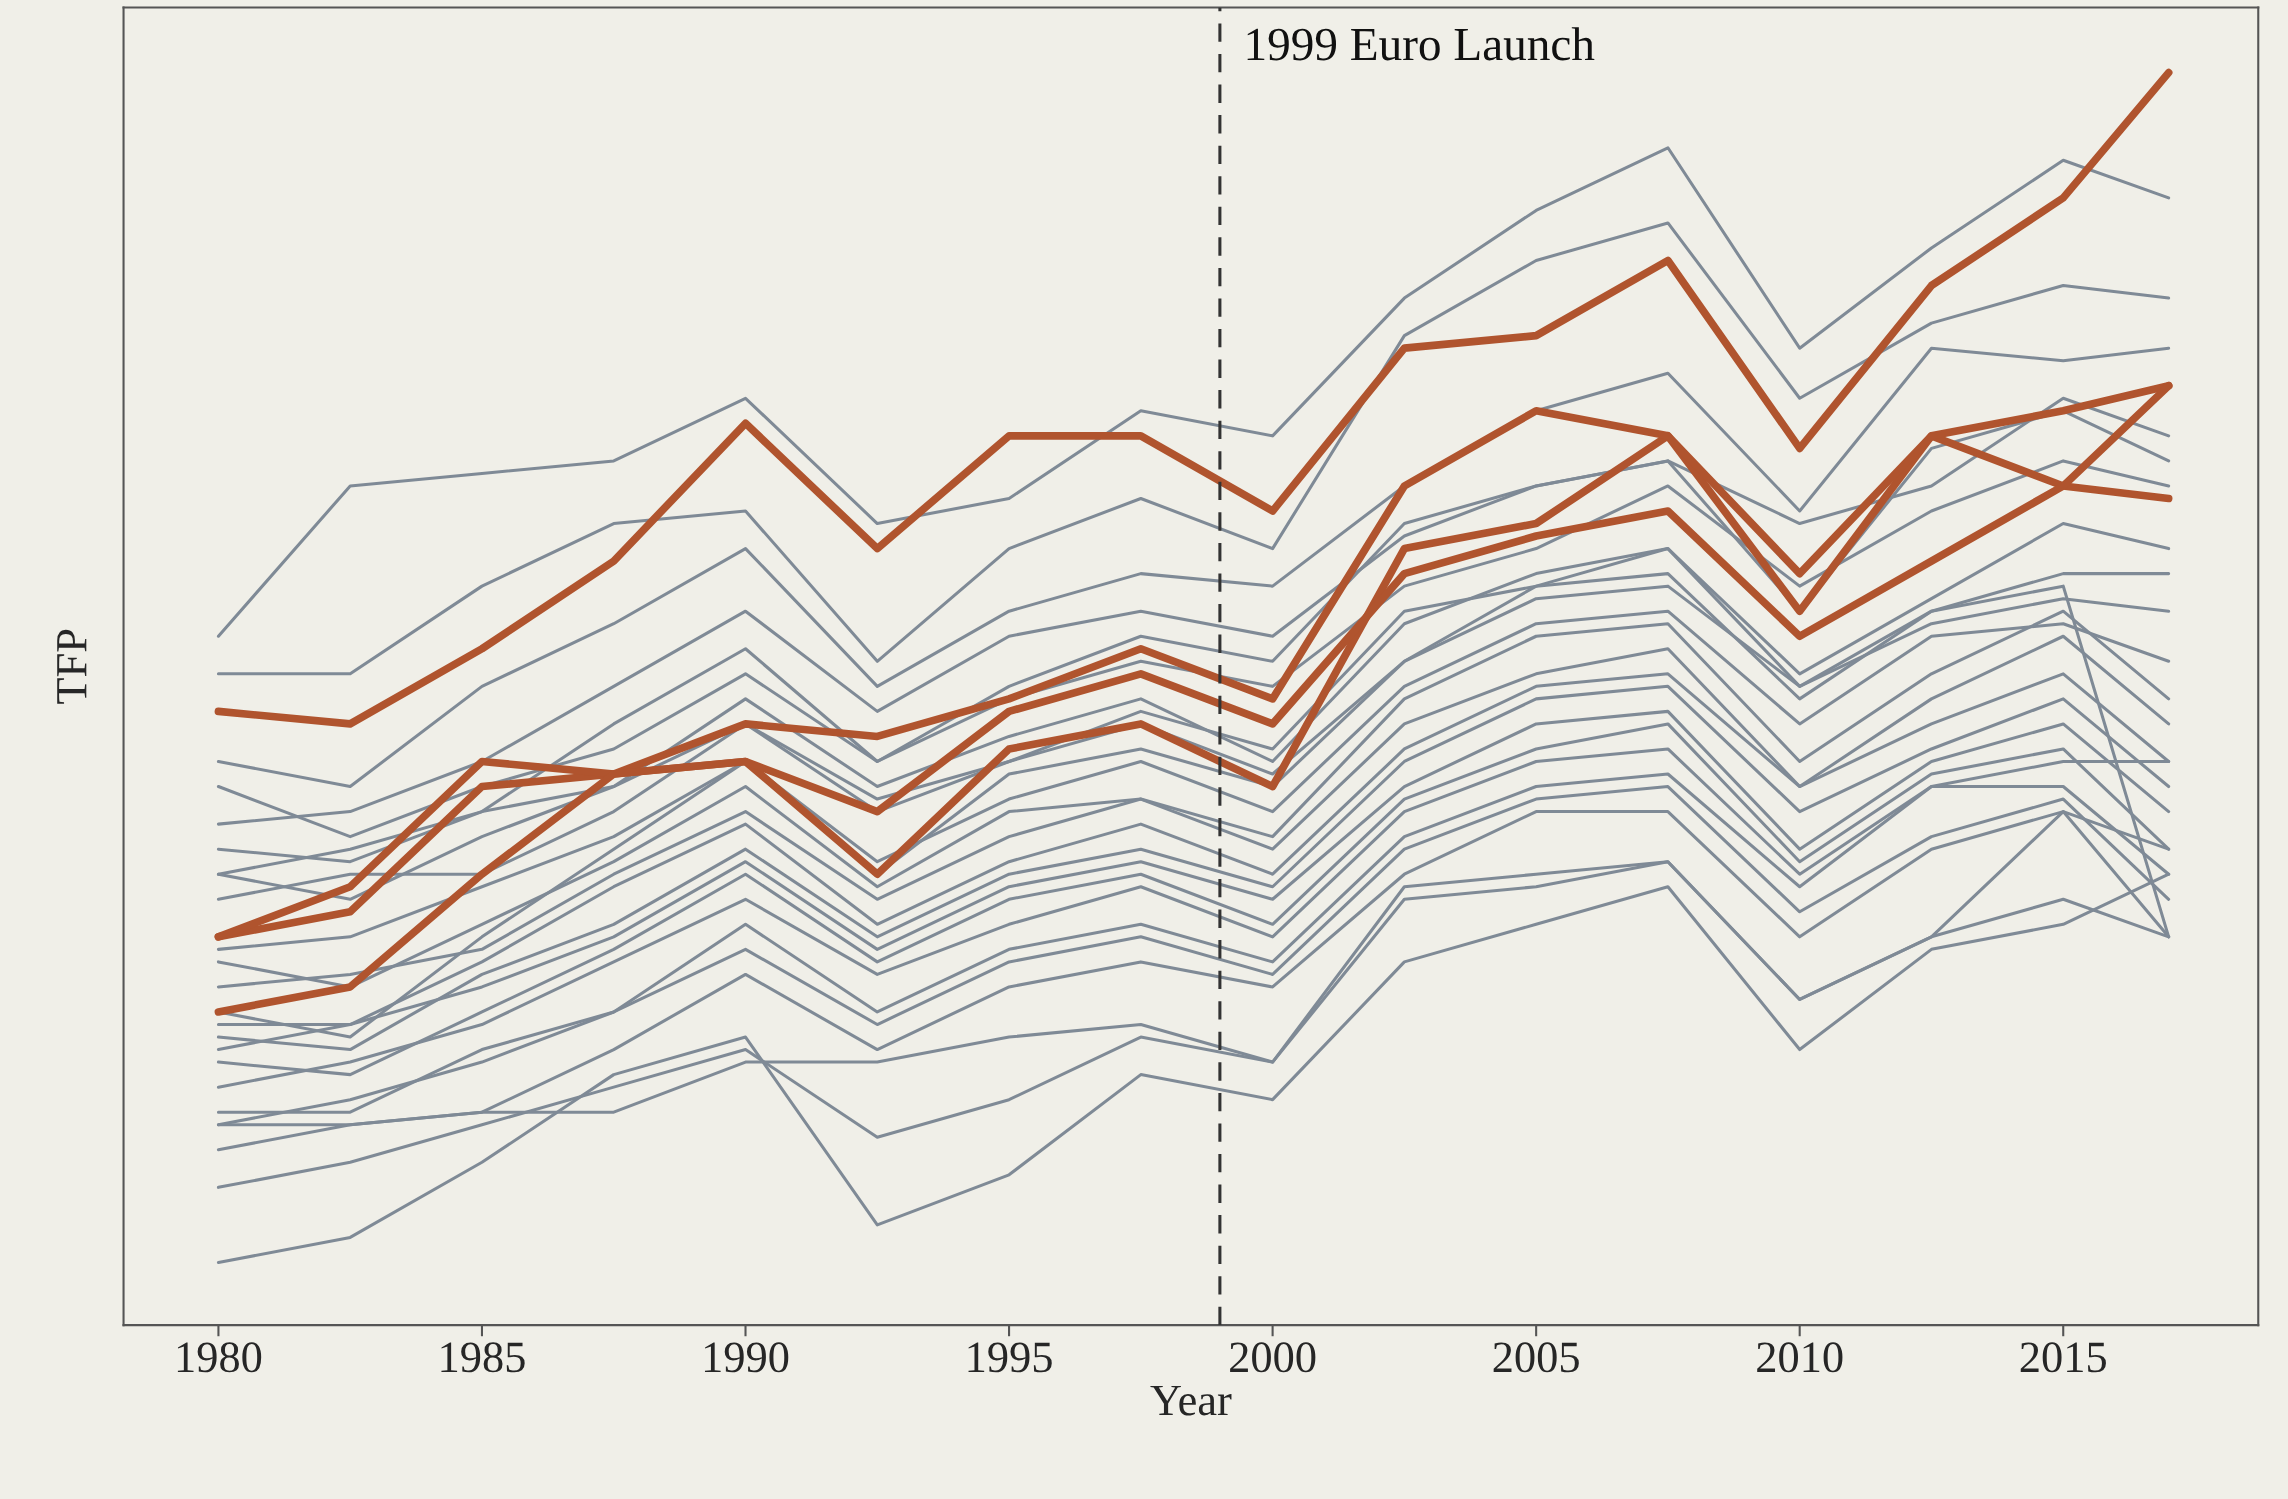 This screenshot has width=2288, height=1499. What do you see at coordinates (1800, 1357) in the screenshot?
I see `x-tick-label: 2010` at bounding box center [1800, 1357].